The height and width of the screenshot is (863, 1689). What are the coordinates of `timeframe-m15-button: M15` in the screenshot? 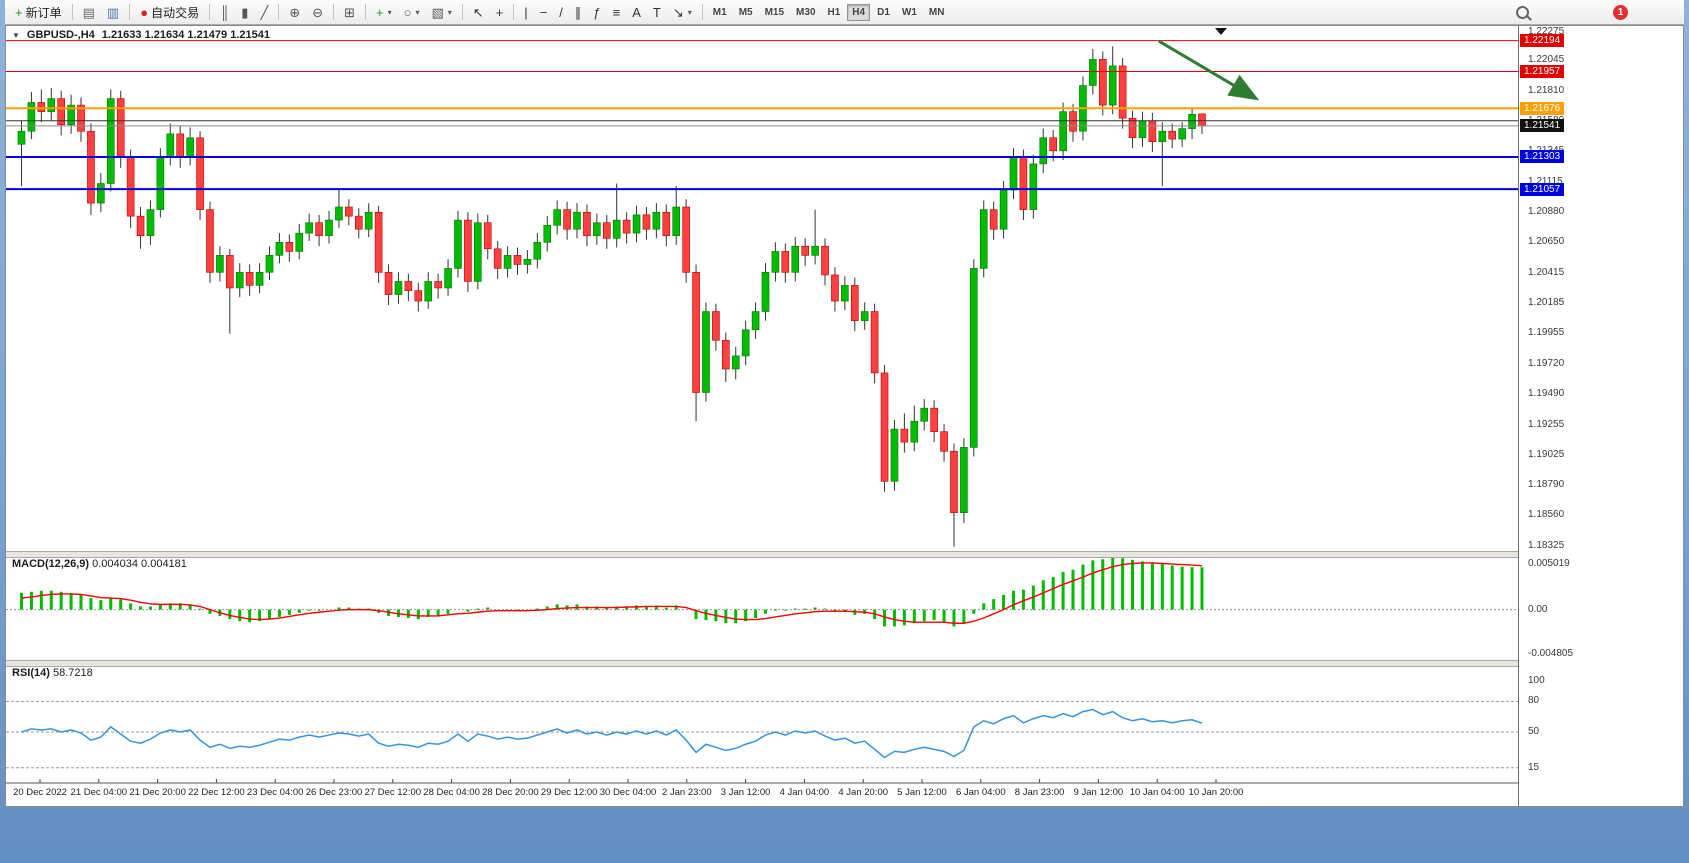 It's located at (774, 12).